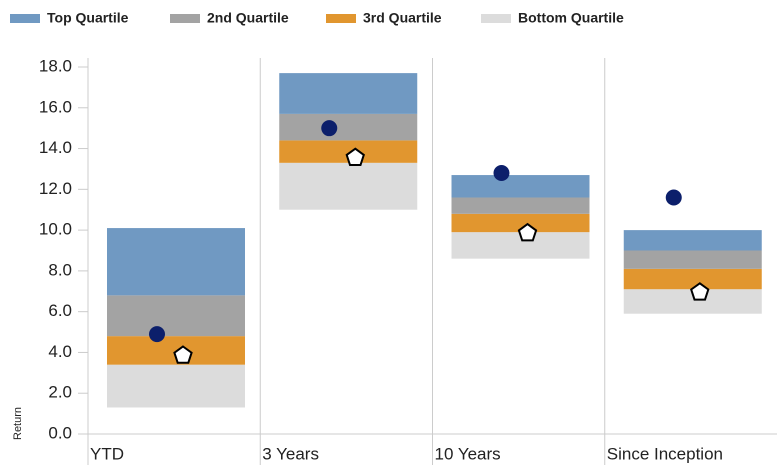  Describe the element at coordinates (55, 147) in the screenshot. I see `y-tick-label: 14.0` at that location.